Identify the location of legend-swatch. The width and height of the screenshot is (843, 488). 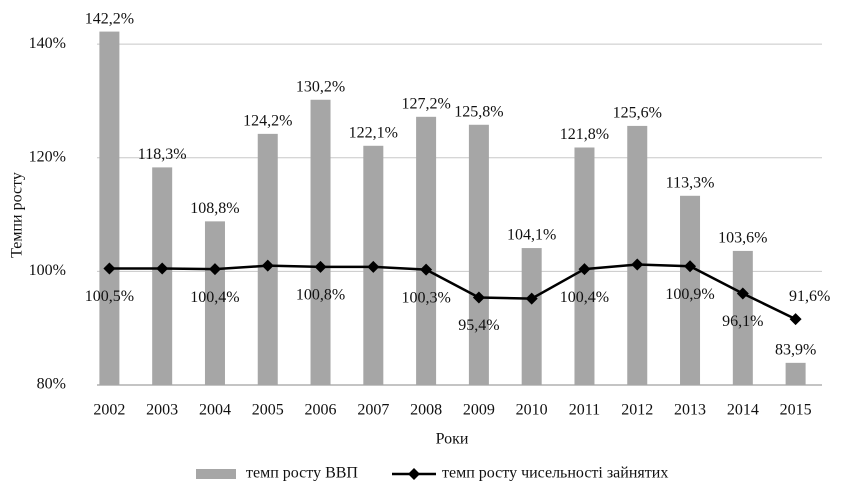
(216, 474).